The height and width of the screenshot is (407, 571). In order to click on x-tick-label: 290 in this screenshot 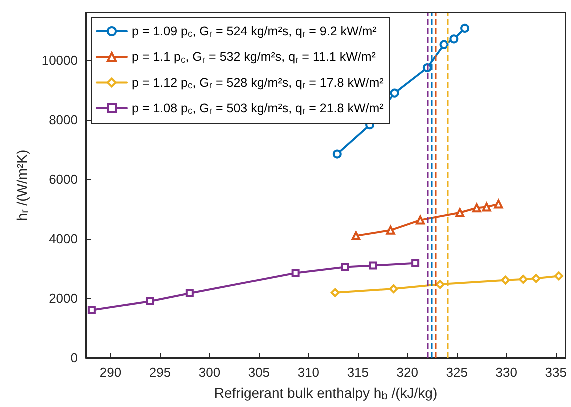, I will do `click(111, 372)`.